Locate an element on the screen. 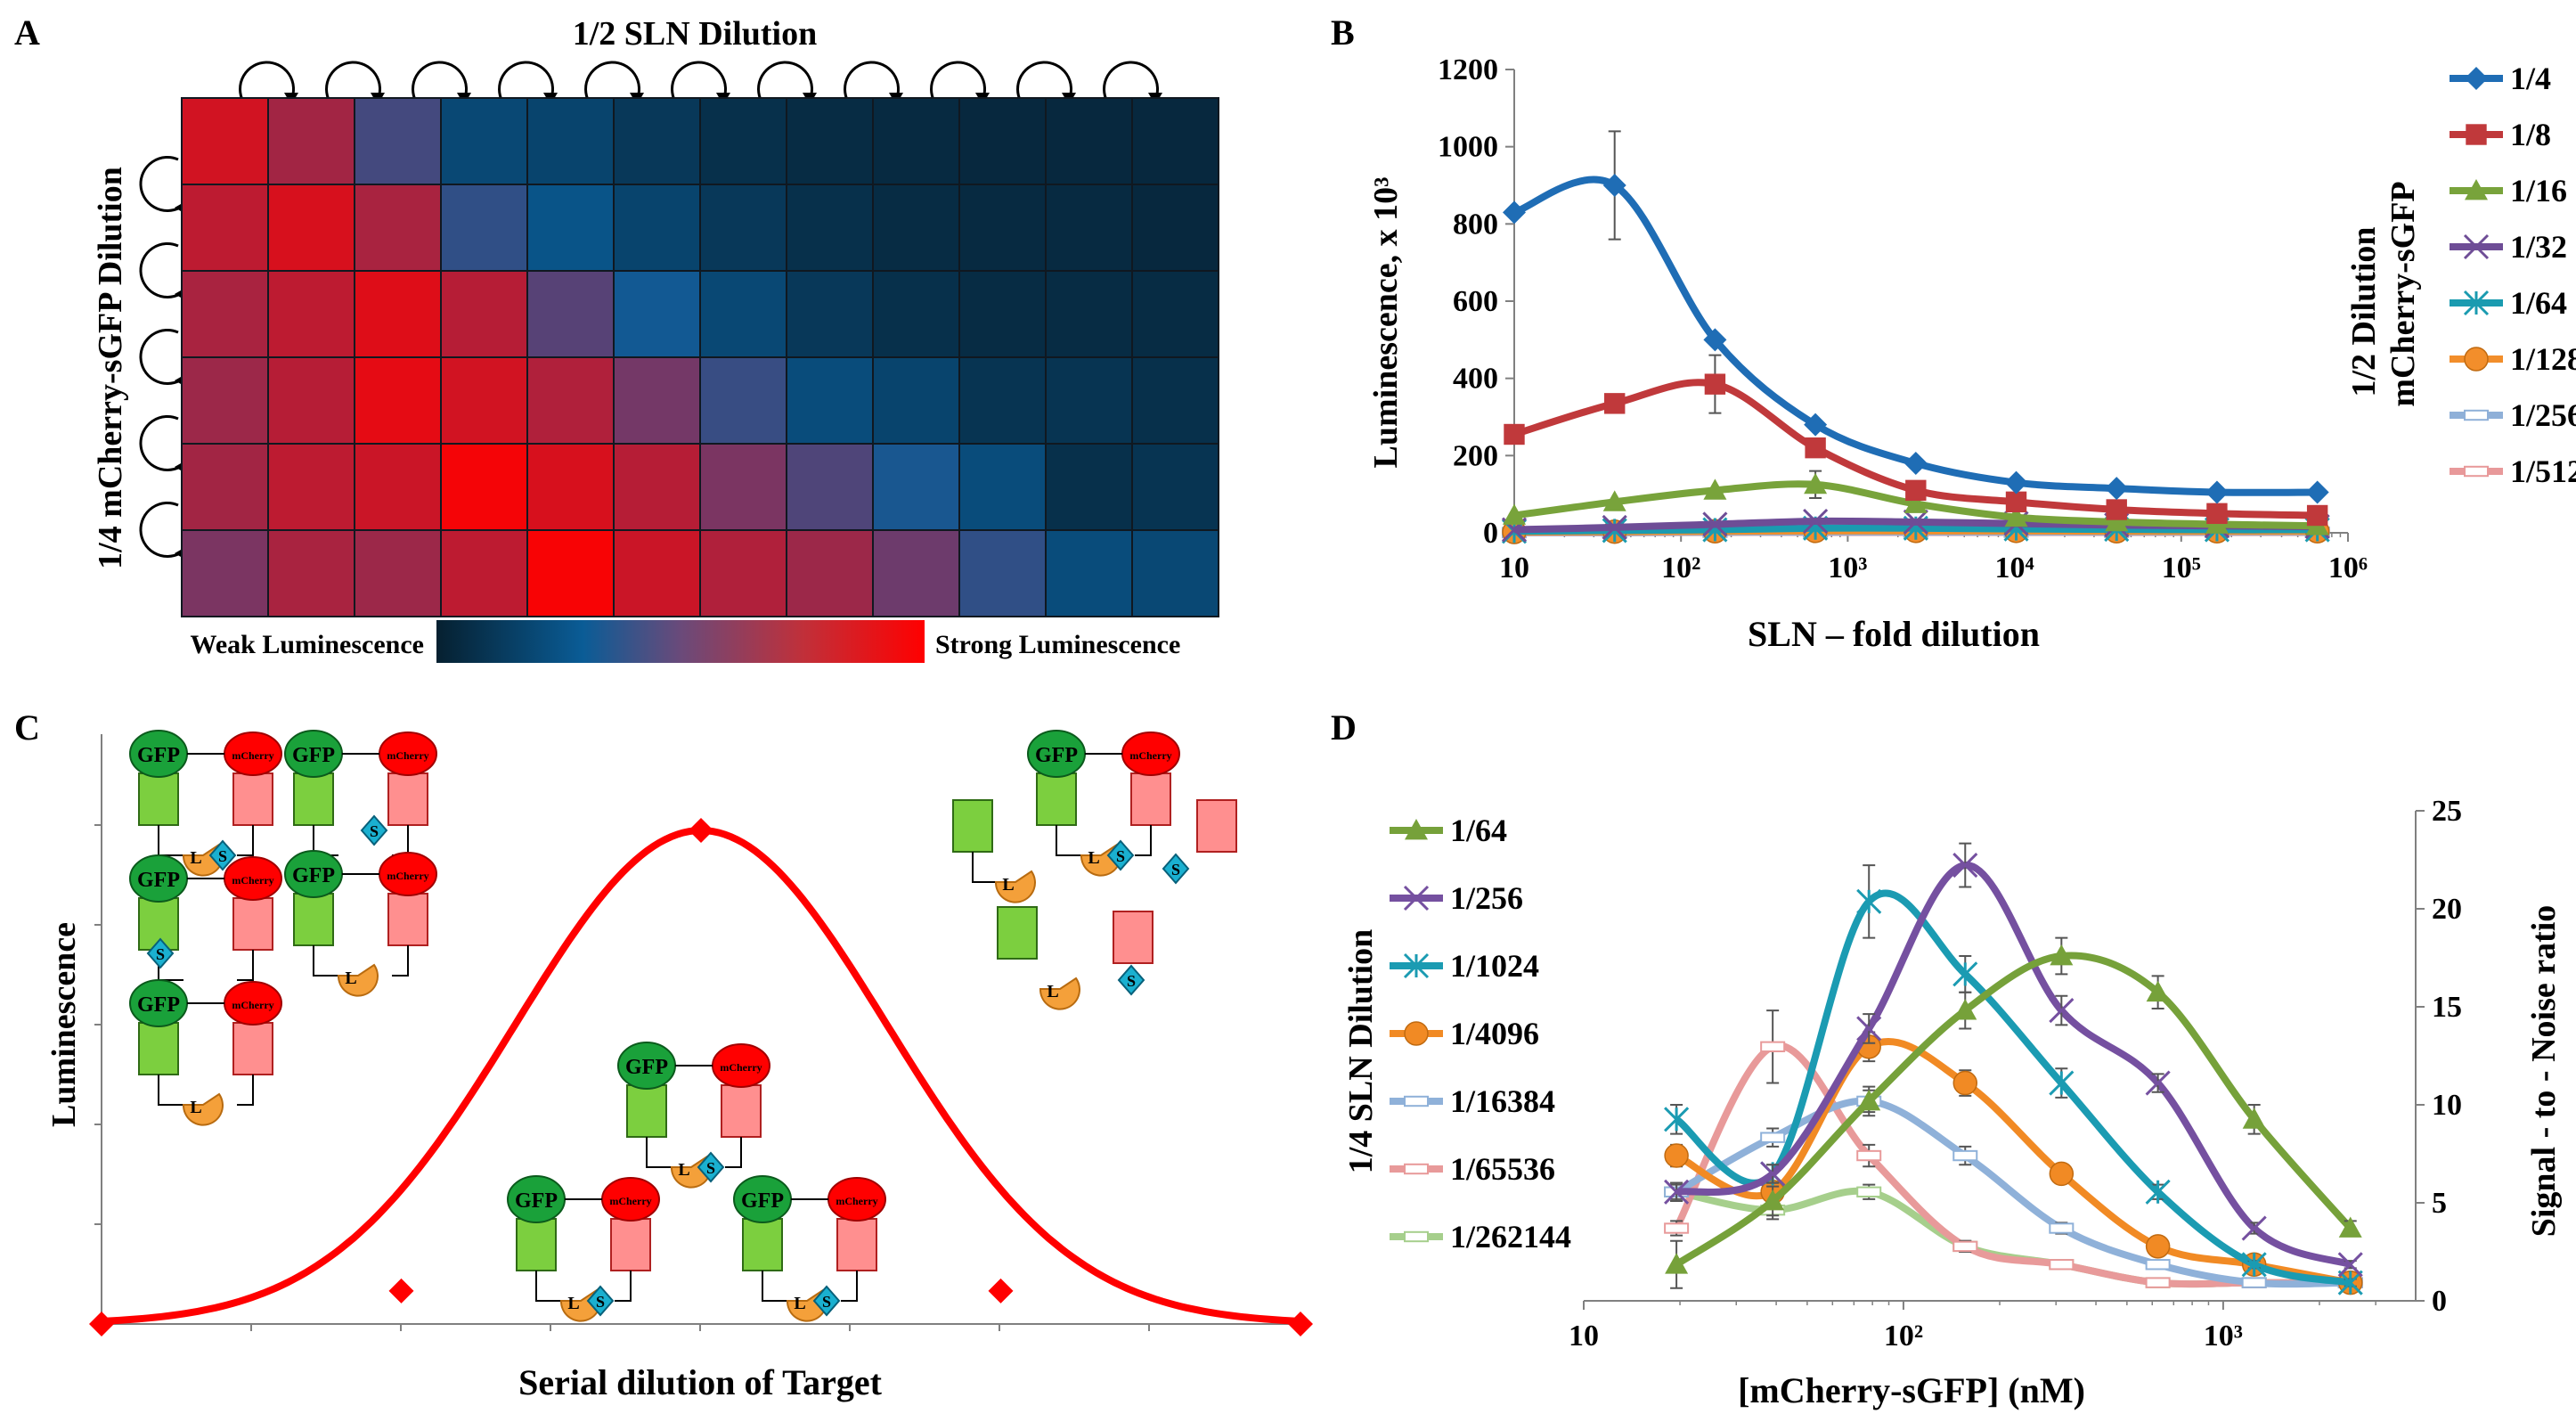  y-tick-label: 5 is located at coordinates (2440, 1203).